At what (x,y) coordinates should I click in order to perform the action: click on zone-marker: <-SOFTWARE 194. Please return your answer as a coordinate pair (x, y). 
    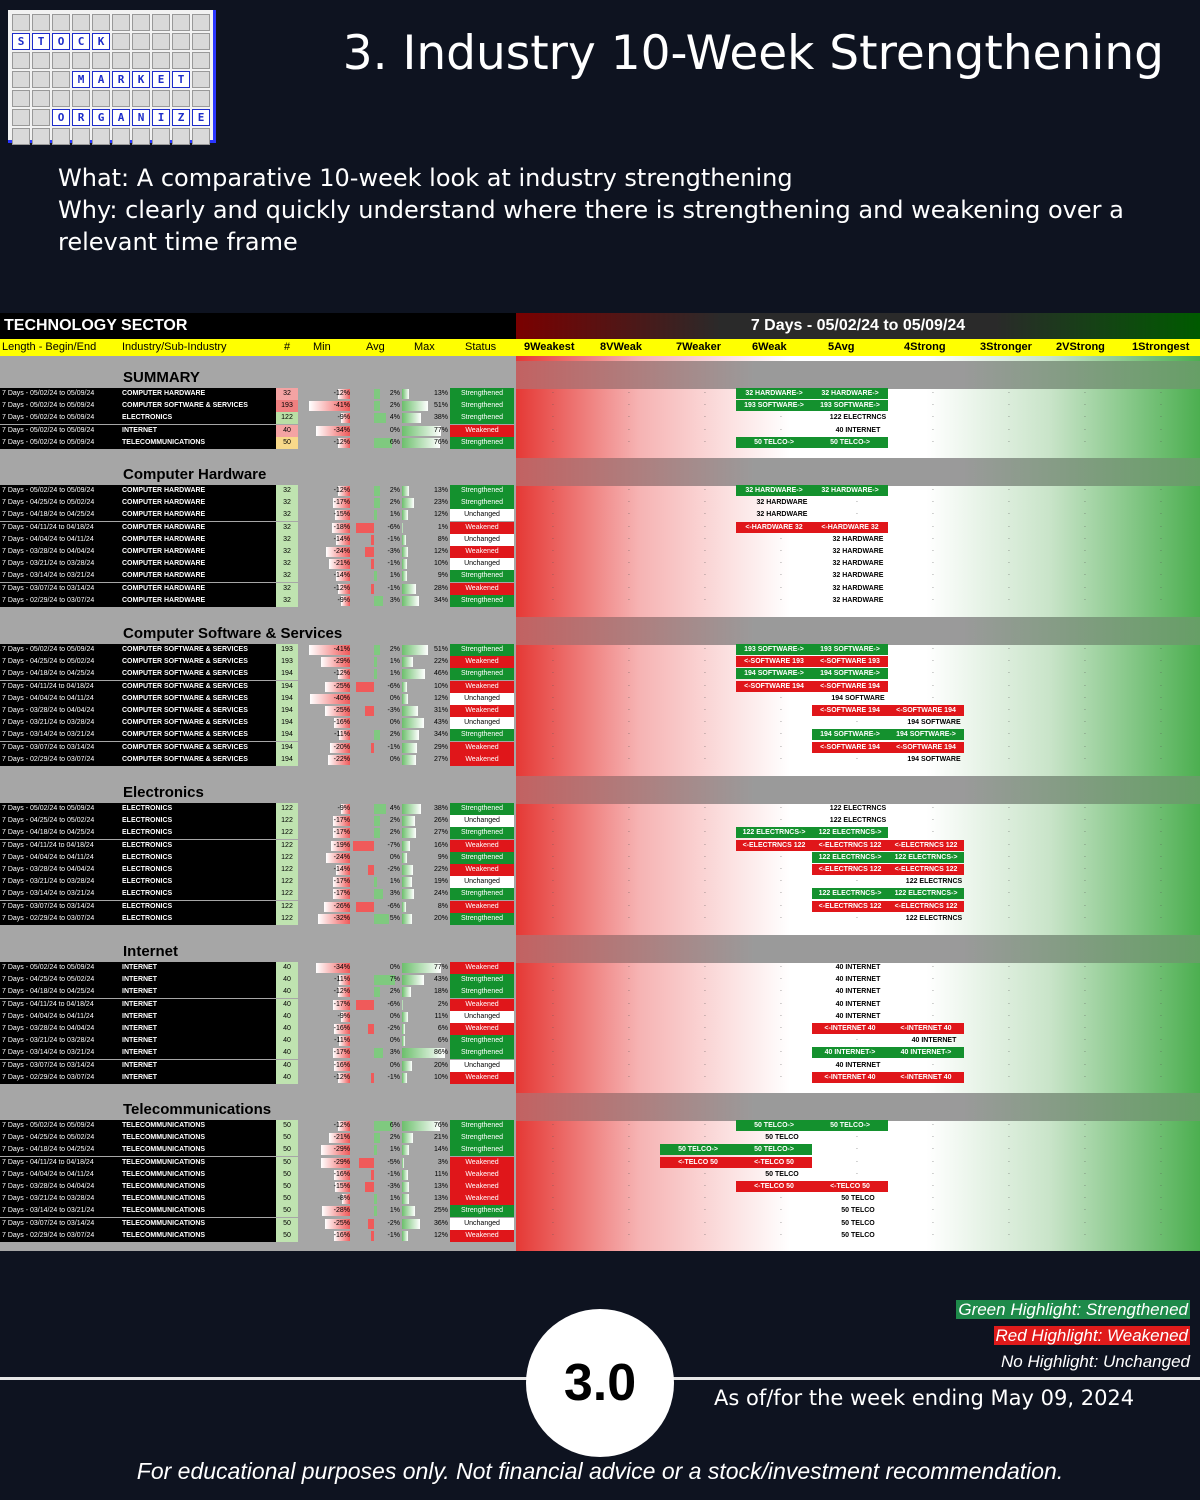
    Looking at the image, I should click on (926, 747).